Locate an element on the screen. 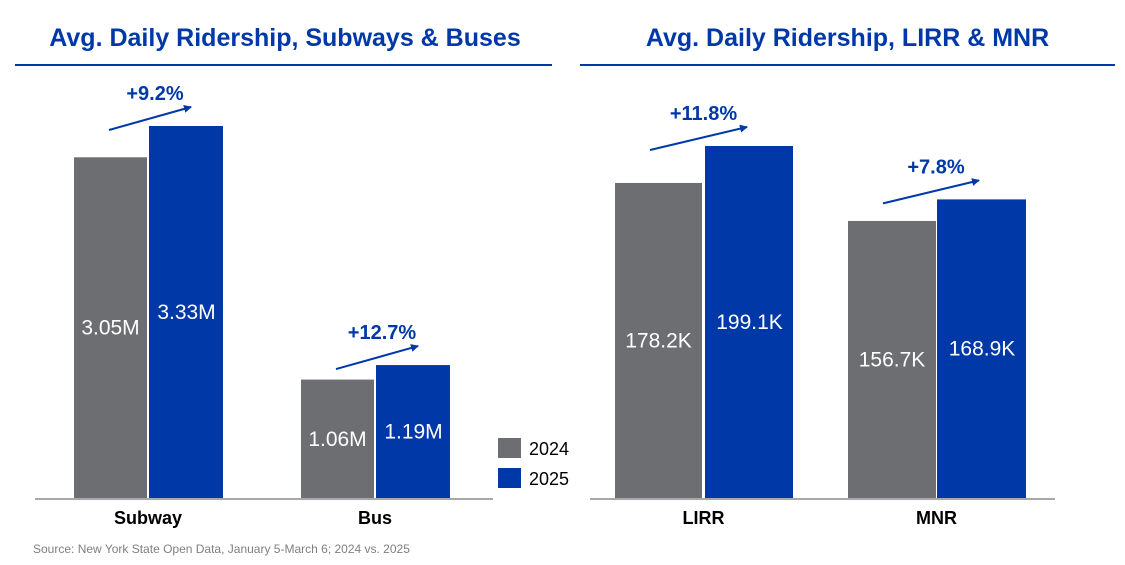  value-label-2025-lirr: 199.1K is located at coordinates (749, 322).